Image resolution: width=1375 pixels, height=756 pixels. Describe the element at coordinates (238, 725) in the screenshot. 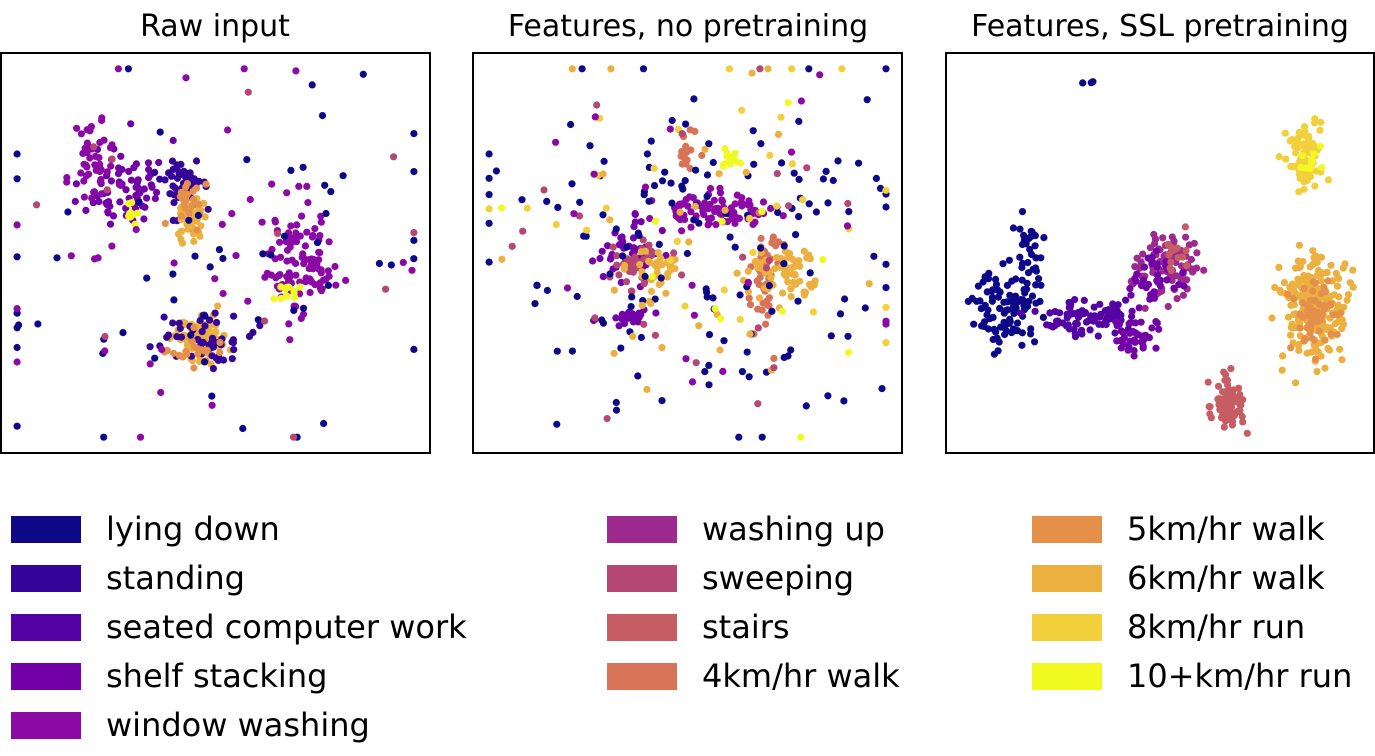

I see `legend-label: window washing` at that location.